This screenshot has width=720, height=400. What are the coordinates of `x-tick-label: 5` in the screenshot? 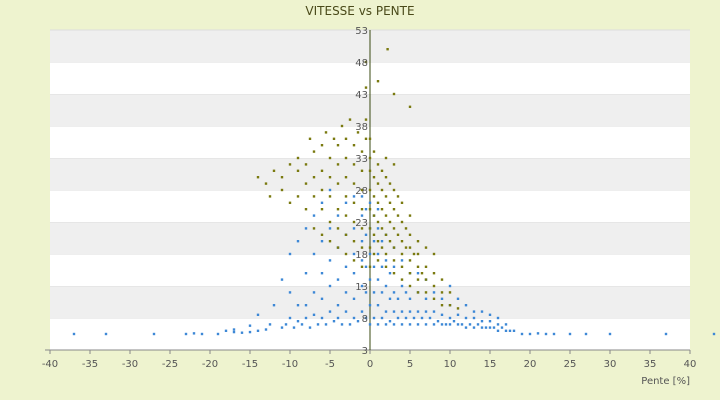 It's located at (410, 364).